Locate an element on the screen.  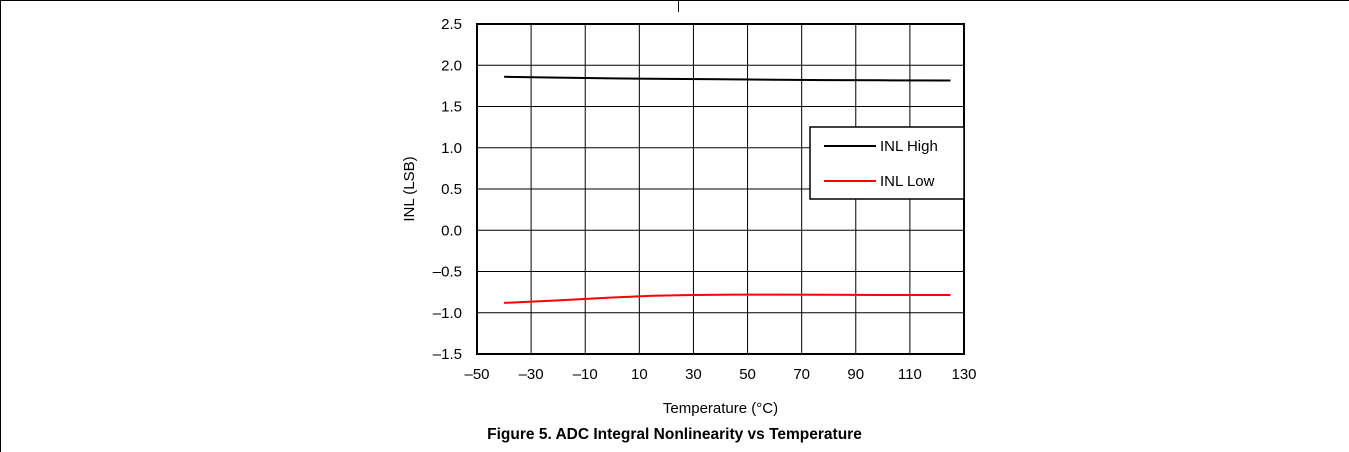
x-tick-label: 70 is located at coordinates (801, 374).